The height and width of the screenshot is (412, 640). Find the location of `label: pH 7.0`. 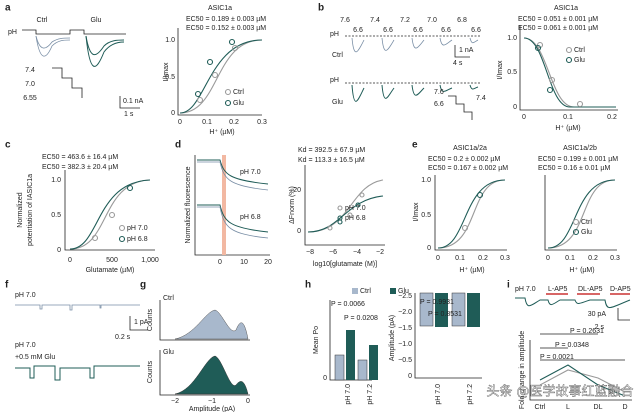

label: pH 7.0 is located at coordinates (250, 172).